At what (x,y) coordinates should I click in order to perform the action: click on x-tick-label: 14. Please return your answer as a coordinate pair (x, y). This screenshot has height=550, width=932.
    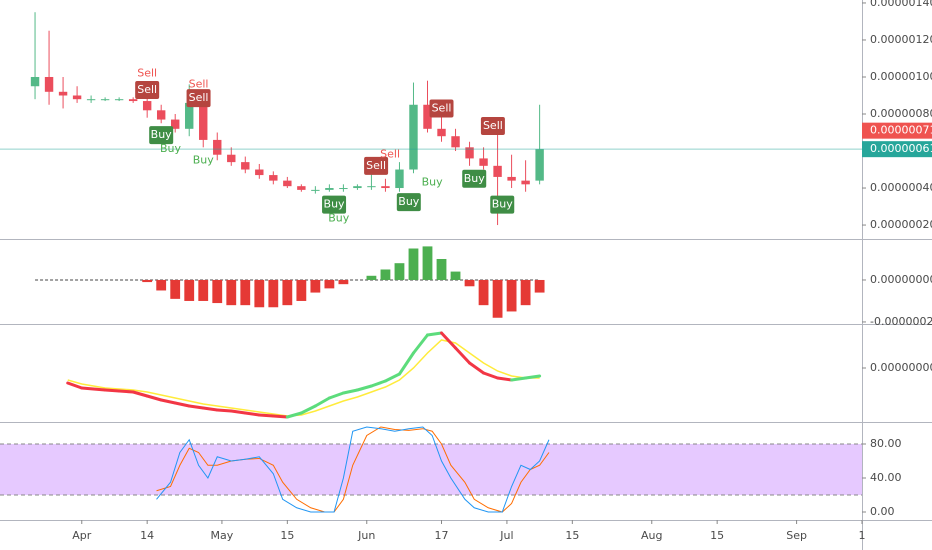
    Looking at the image, I should click on (147, 535).